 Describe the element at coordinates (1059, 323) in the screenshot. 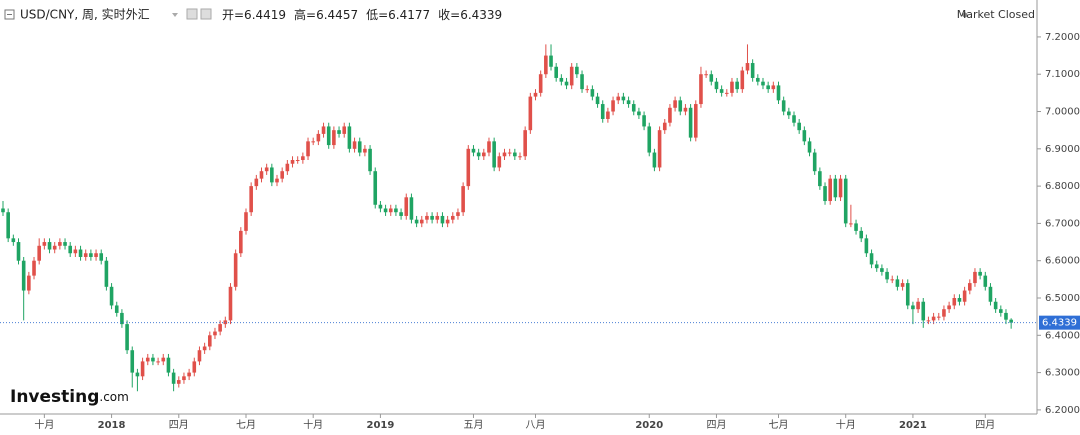

I see `last-price-label: 6.4339` at that location.